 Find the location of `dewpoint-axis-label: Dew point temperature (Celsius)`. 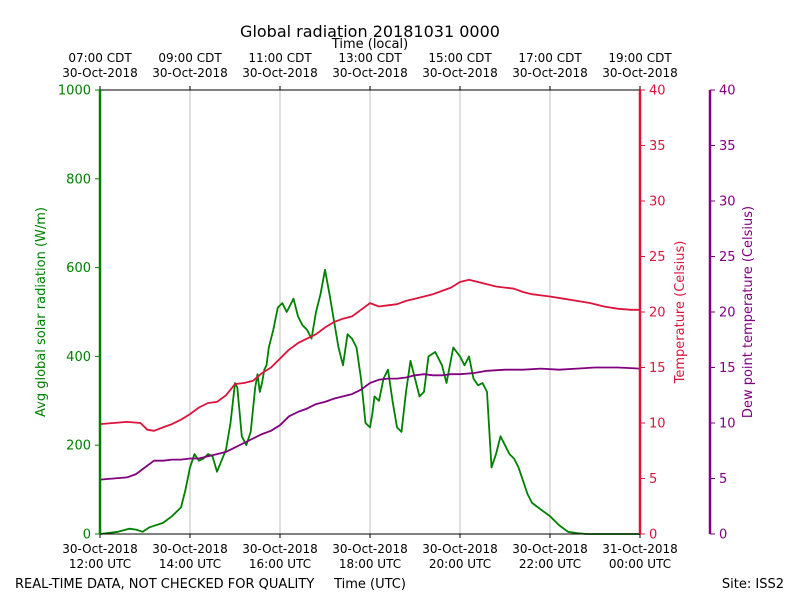

dewpoint-axis-label: Dew point temperature (Celsius) is located at coordinates (748, 312).